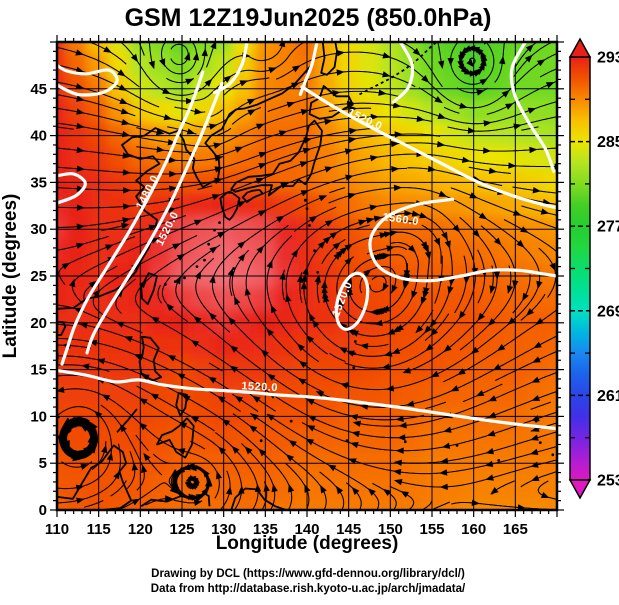  Describe the element at coordinates (608, 58) in the screenshot. I see `colorbar-label: 293` at that location.